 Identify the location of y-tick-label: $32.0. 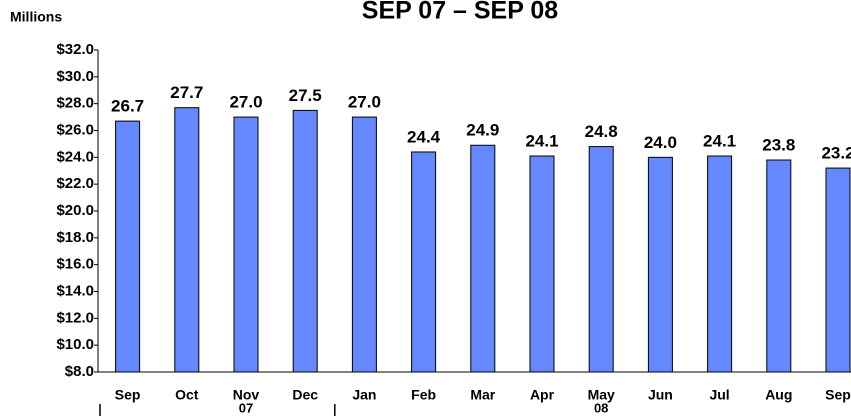
(75, 49).